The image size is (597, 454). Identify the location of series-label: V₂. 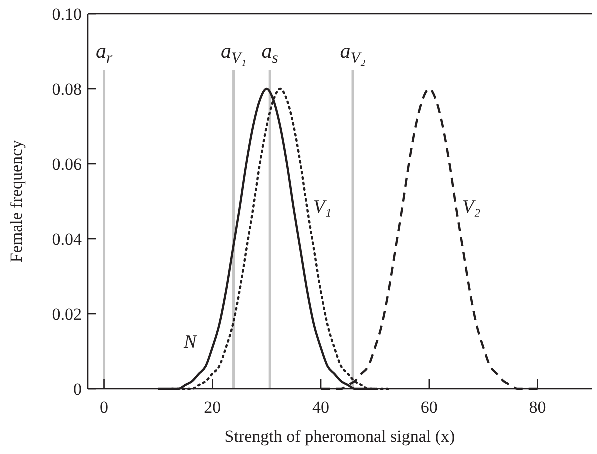
(472, 207).